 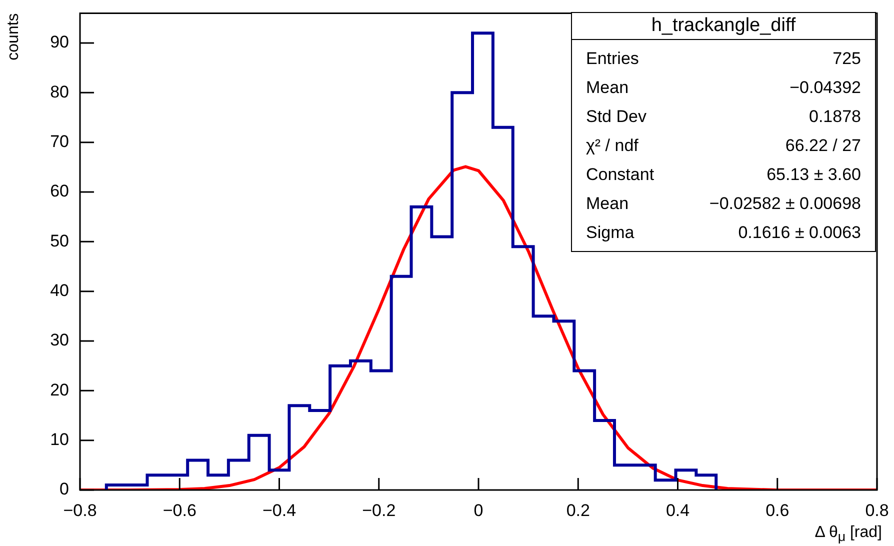 What do you see at coordinates (616, 116) in the screenshot?
I see `annotation: Std Dev` at bounding box center [616, 116].